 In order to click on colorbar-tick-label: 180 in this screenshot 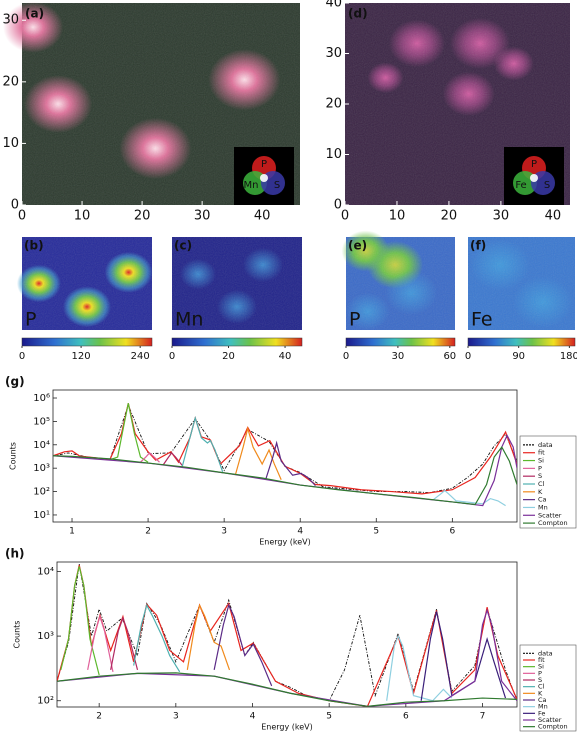, I will do `click(568, 356)`.